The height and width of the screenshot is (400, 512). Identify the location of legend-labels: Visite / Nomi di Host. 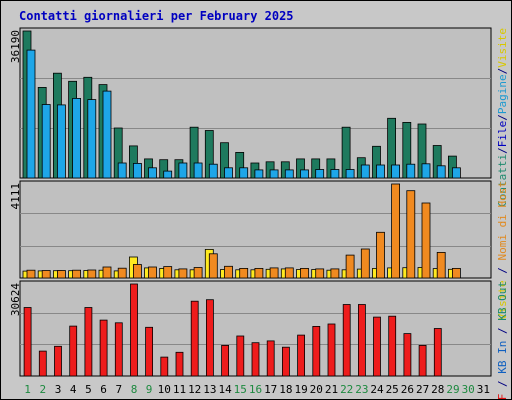
(502, 250).